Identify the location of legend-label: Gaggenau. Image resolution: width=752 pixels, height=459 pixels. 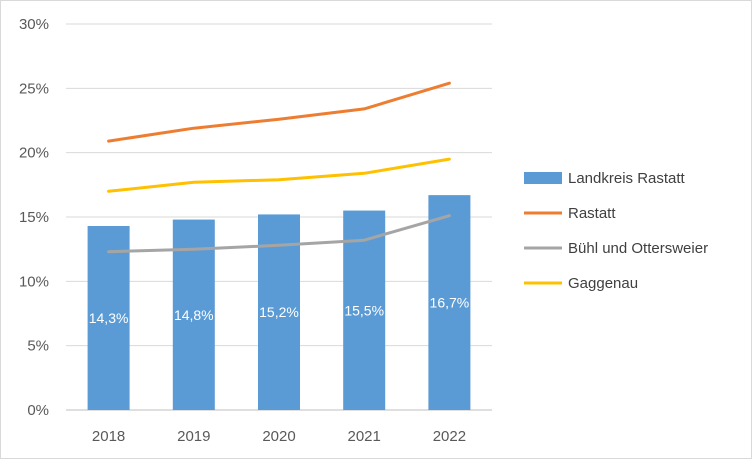
(603, 283).